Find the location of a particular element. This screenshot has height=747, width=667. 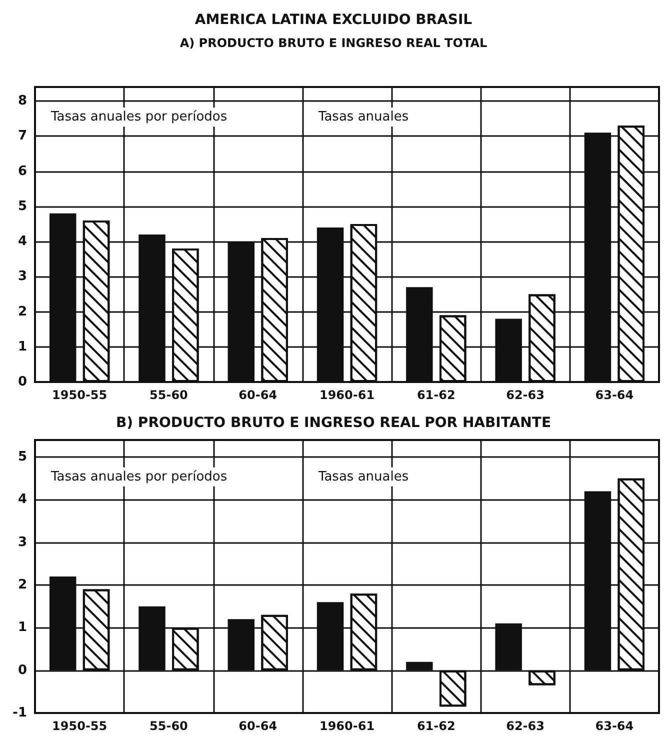

chart-title: B) PRODUCTO BRUTO E INGRESO REAL POR HABITANTE is located at coordinates (334, 423).